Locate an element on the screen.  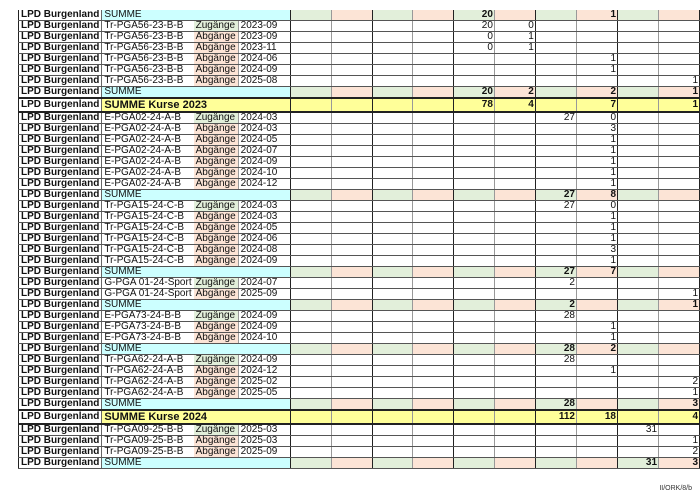
month-cell: 2024-07 is located at coordinates (265, 151).